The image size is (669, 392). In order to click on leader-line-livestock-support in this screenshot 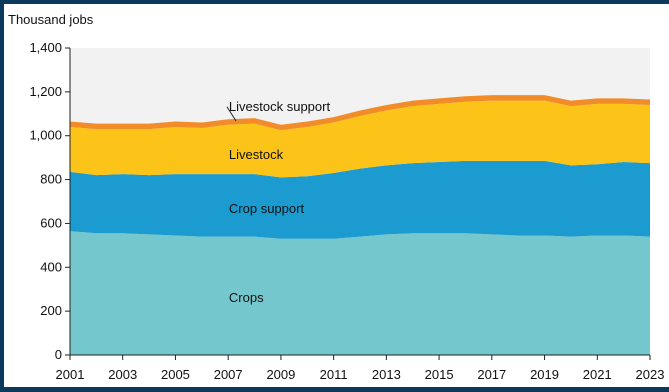, I will do `click(231, 114)`.